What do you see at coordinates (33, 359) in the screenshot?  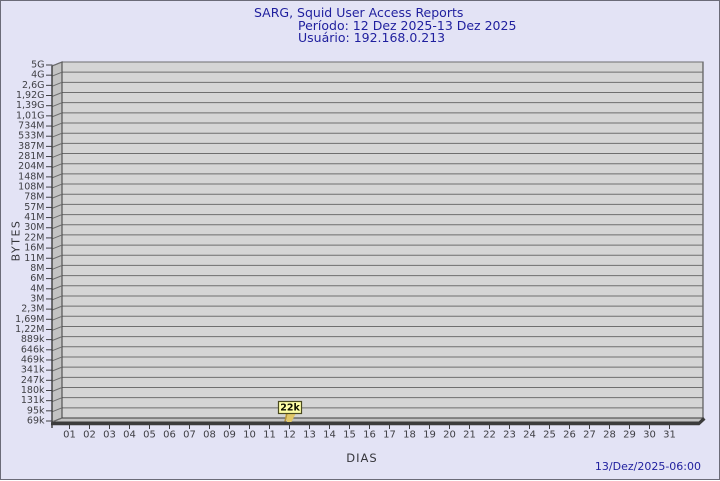 I see `y-tick-label: 469k` at bounding box center [33, 359].